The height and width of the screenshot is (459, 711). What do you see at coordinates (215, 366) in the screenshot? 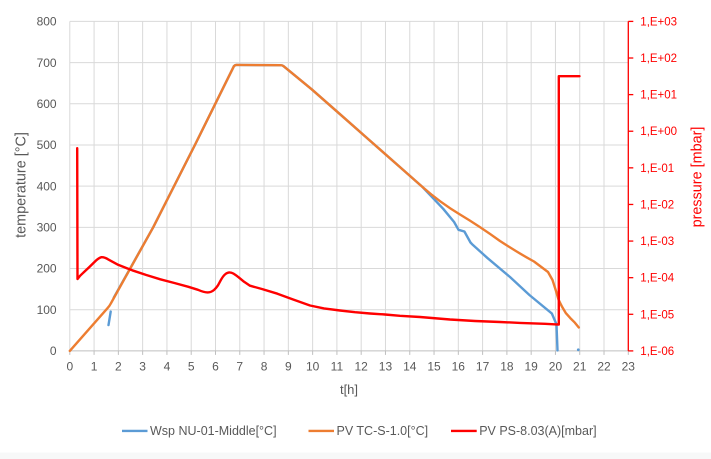
I see `svg-text: 6` at bounding box center [215, 366].